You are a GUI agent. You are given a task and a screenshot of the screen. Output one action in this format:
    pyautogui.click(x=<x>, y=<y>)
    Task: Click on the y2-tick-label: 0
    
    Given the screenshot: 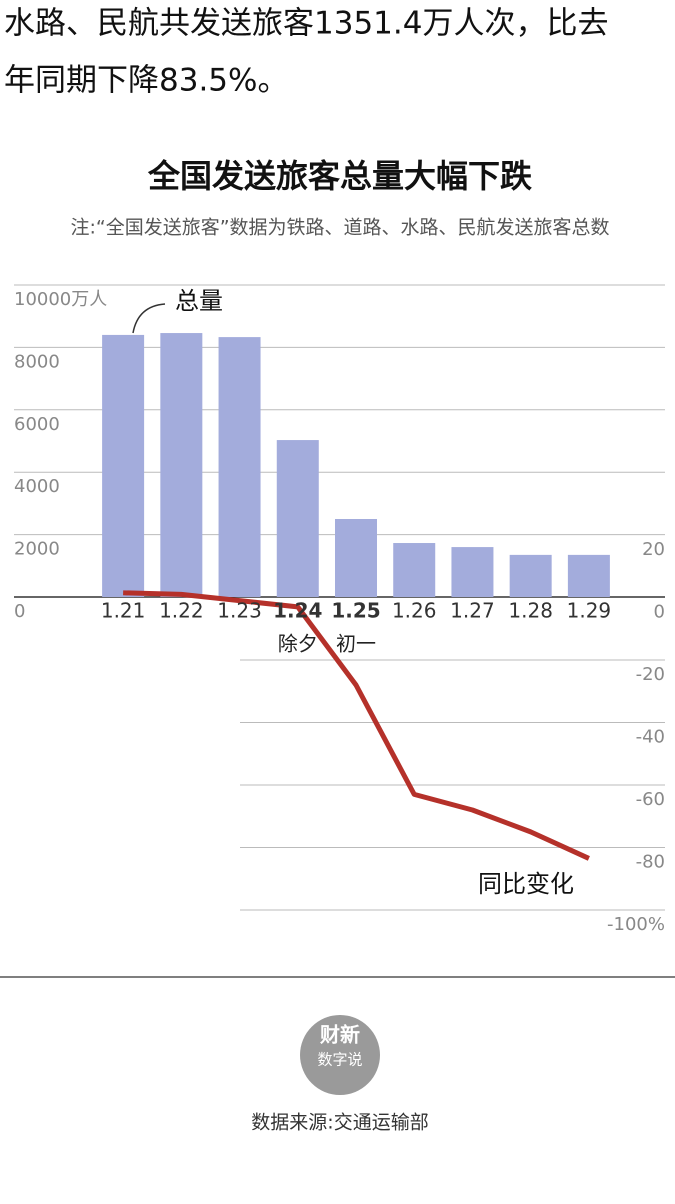 What is the action you would take?
    pyautogui.click(x=659, y=612)
    